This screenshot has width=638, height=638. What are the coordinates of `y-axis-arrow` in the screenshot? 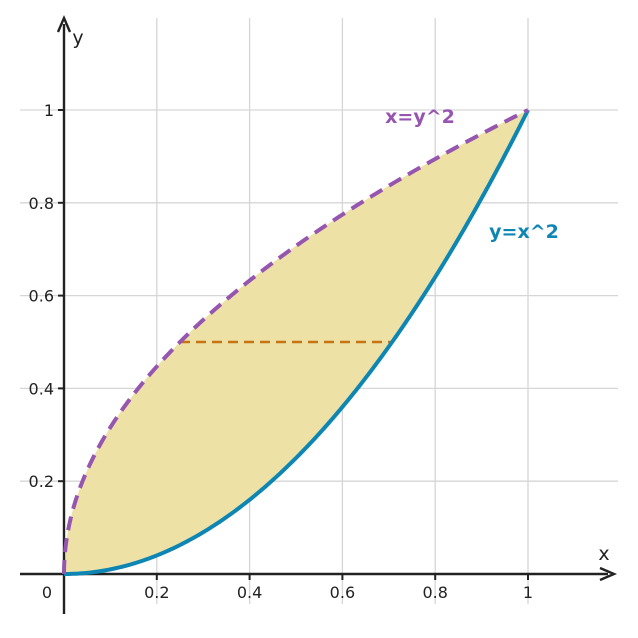 It's located at (64, 23).